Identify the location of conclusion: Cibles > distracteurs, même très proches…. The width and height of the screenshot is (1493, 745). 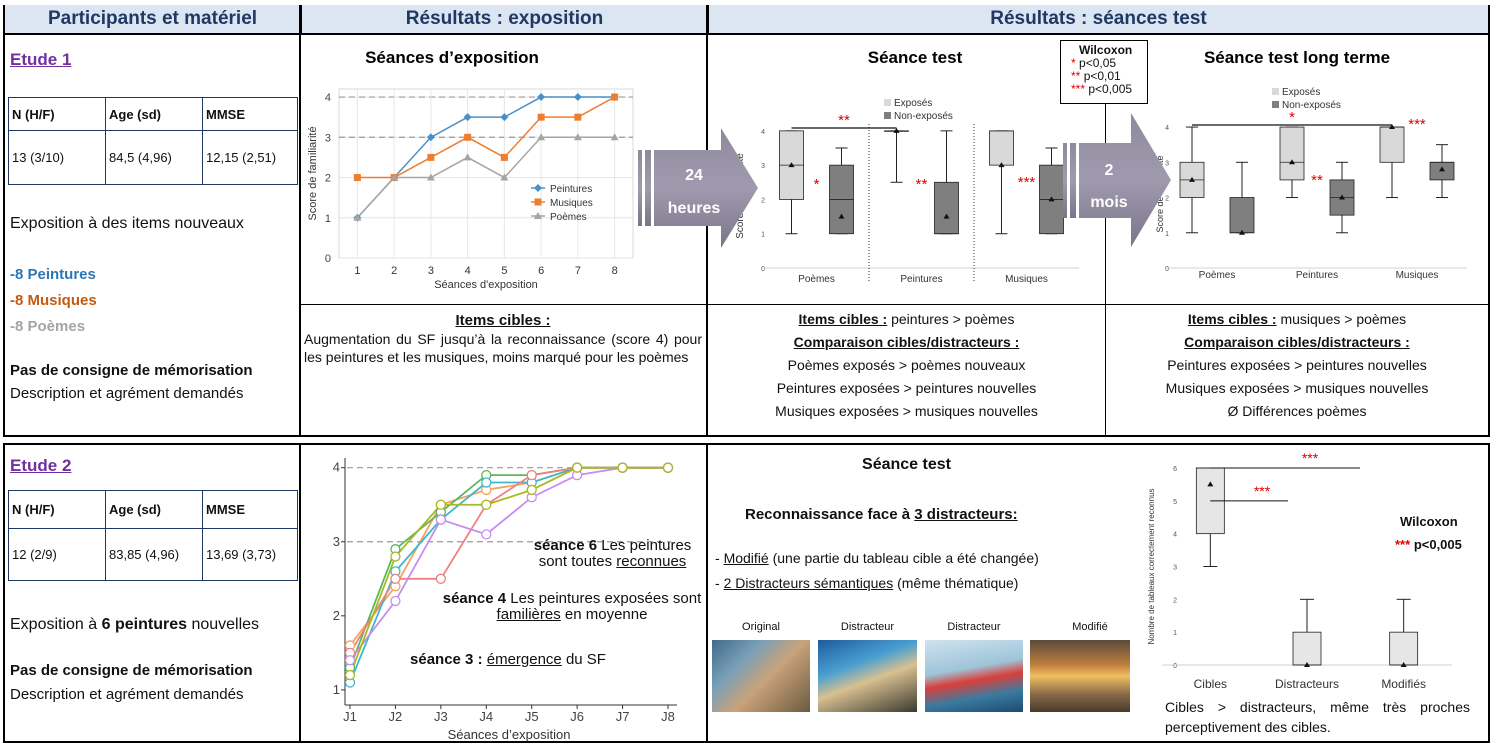
(1317, 717).